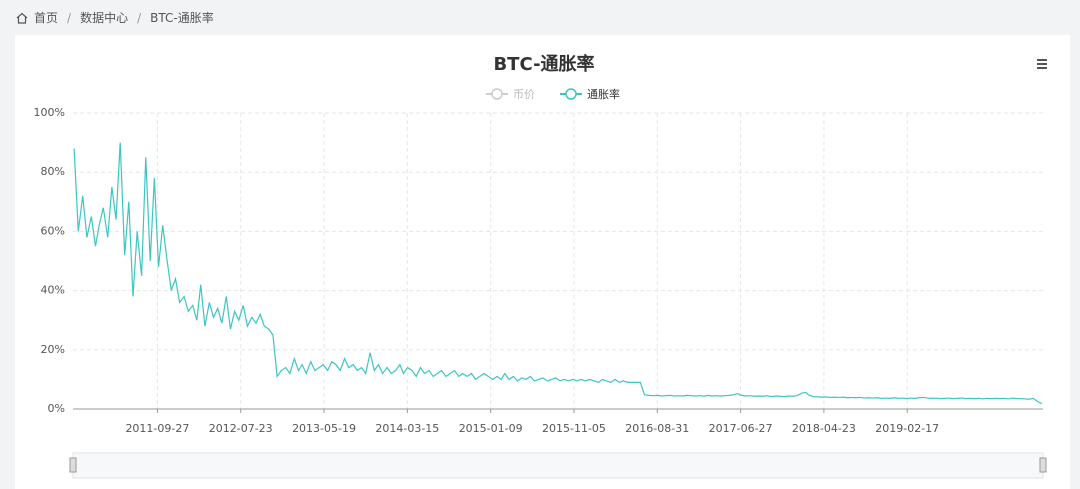  Describe the element at coordinates (603, 94) in the screenshot. I see `legend-label: 通胀率` at that location.